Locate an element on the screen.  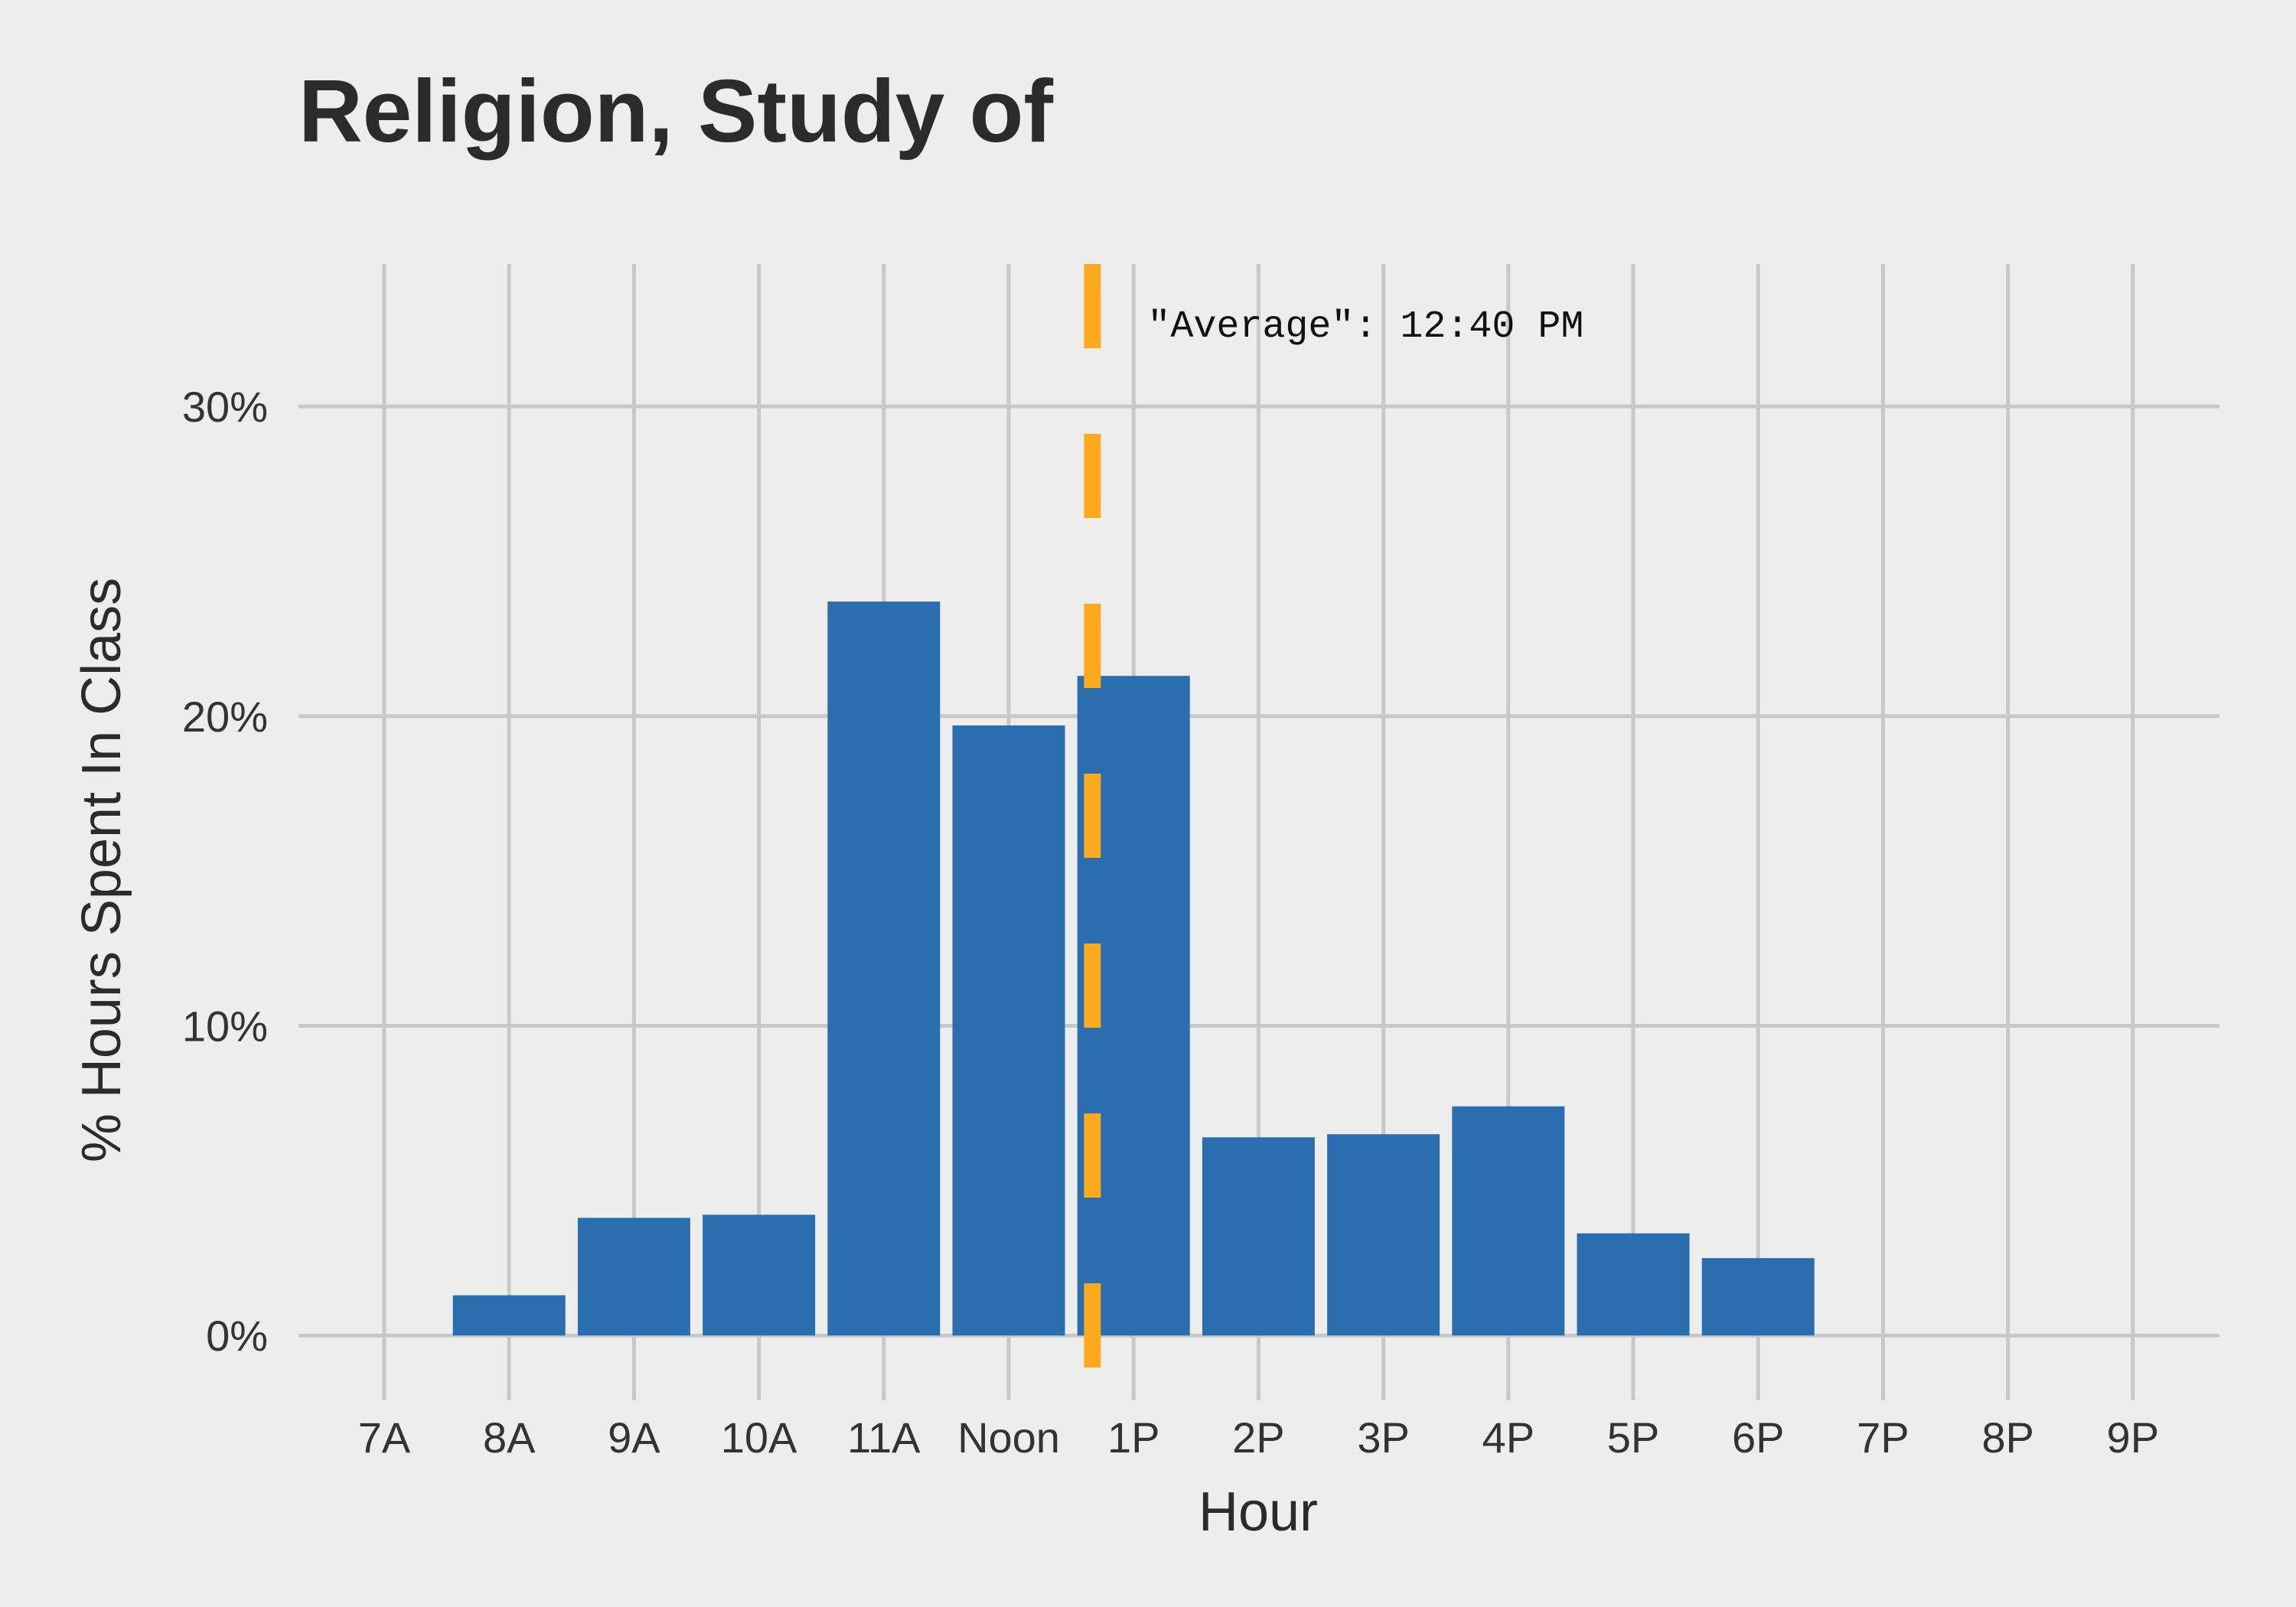
y-axis-title: % Hours Spent In Class is located at coordinates (101, 870).